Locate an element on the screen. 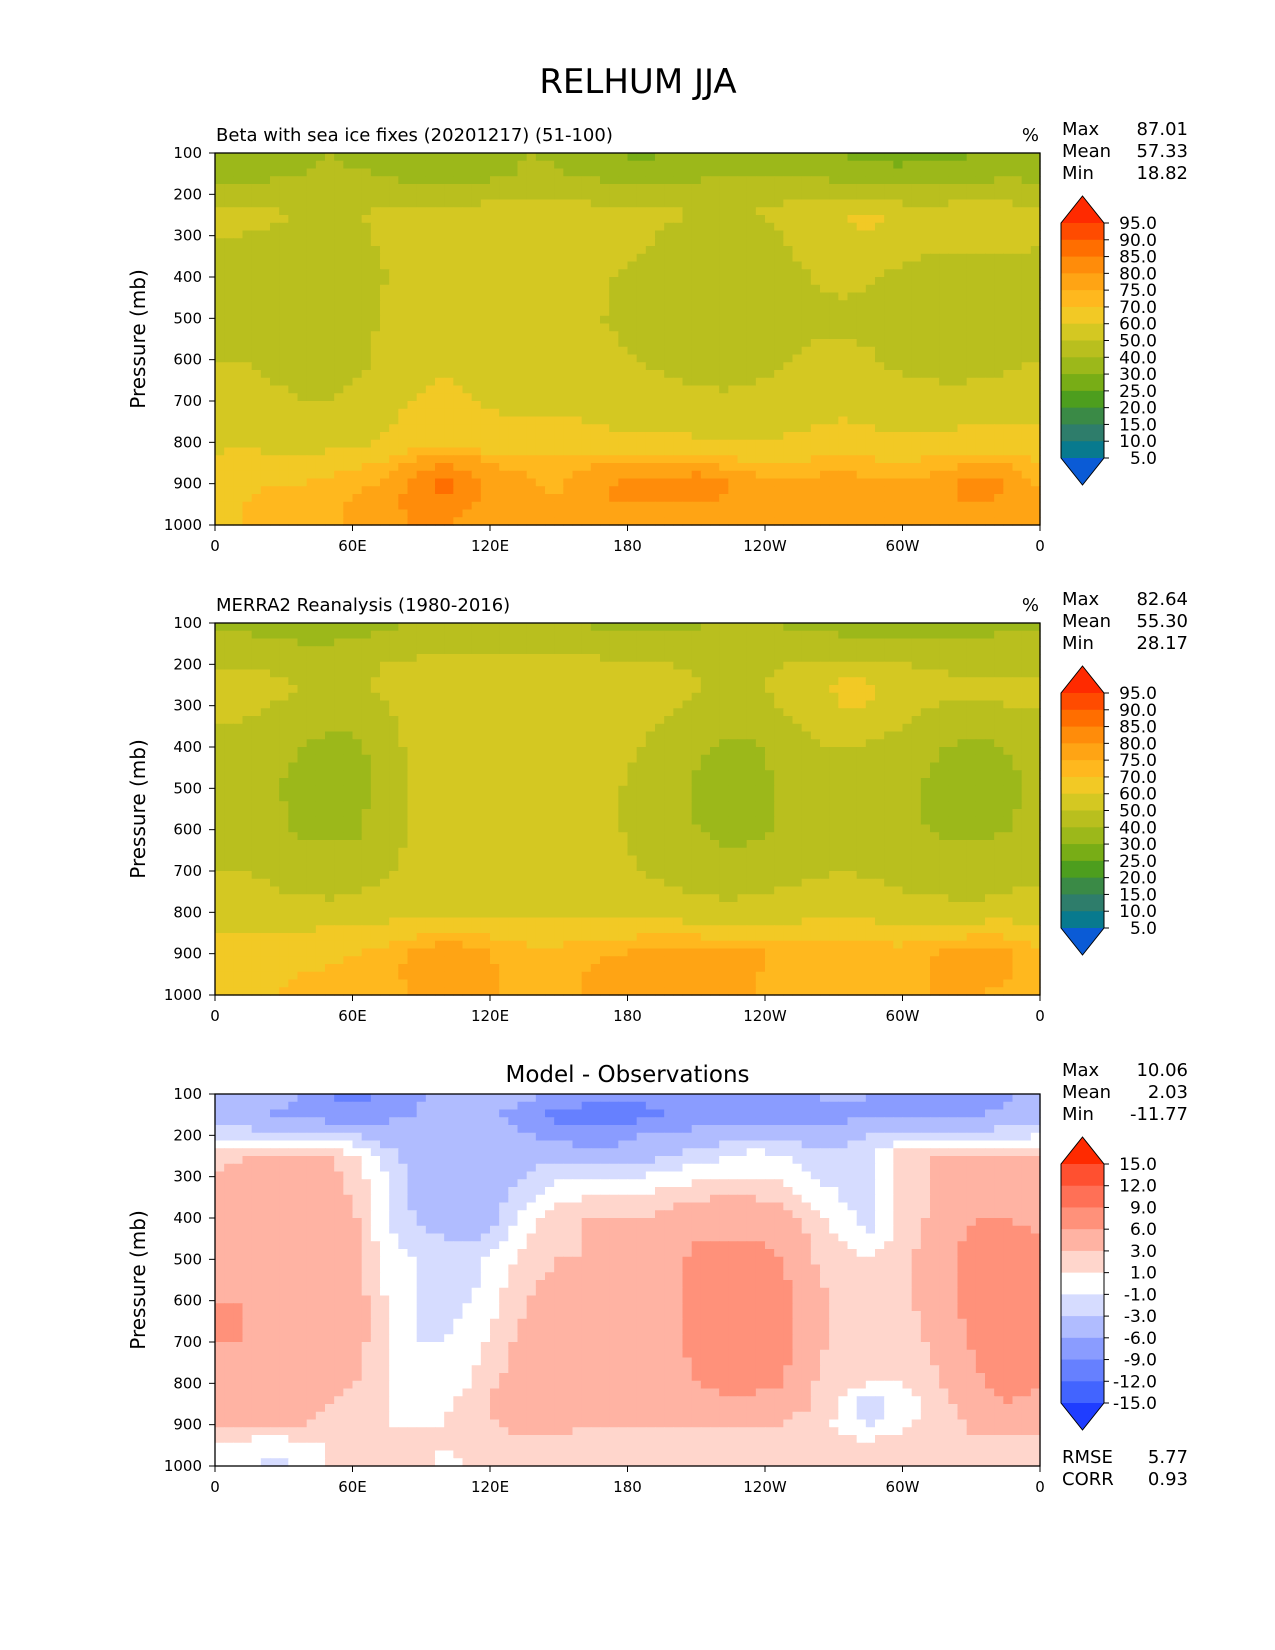  colorbar-extend-bottom is located at coordinates (1082, 471).